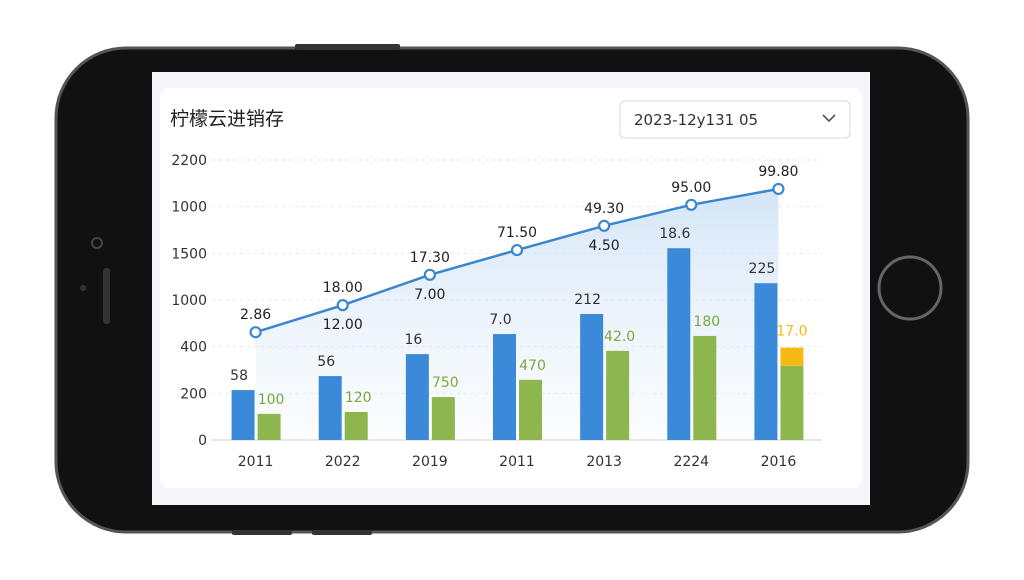 The height and width of the screenshot is (580, 1024). Describe the element at coordinates (619, 337) in the screenshot. I see `bar-label: 42.0` at that location.